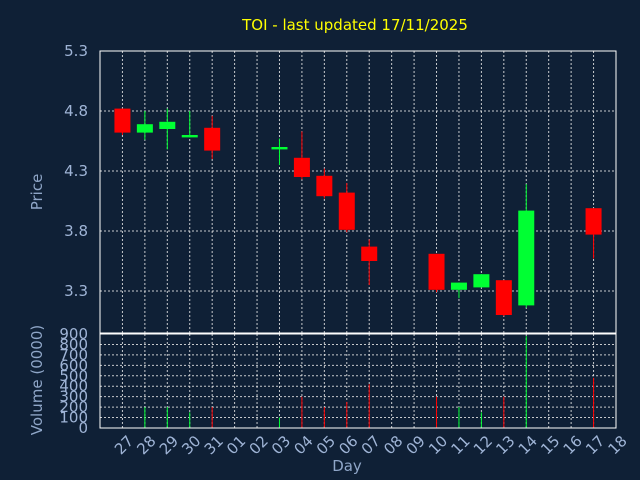 The image size is (640, 480). What do you see at coordinates (76, 291) in the screenshot?
I see `price-tick-label: 3.3` at bounding box center [76, 291].